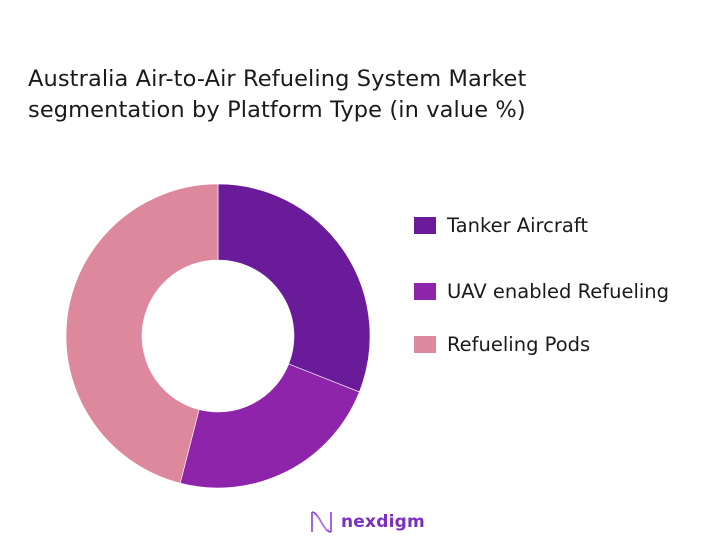 The width and height of the screenshot is (716, 539). I want to click on legend-label: Refueling Pods, so click(519, 344).